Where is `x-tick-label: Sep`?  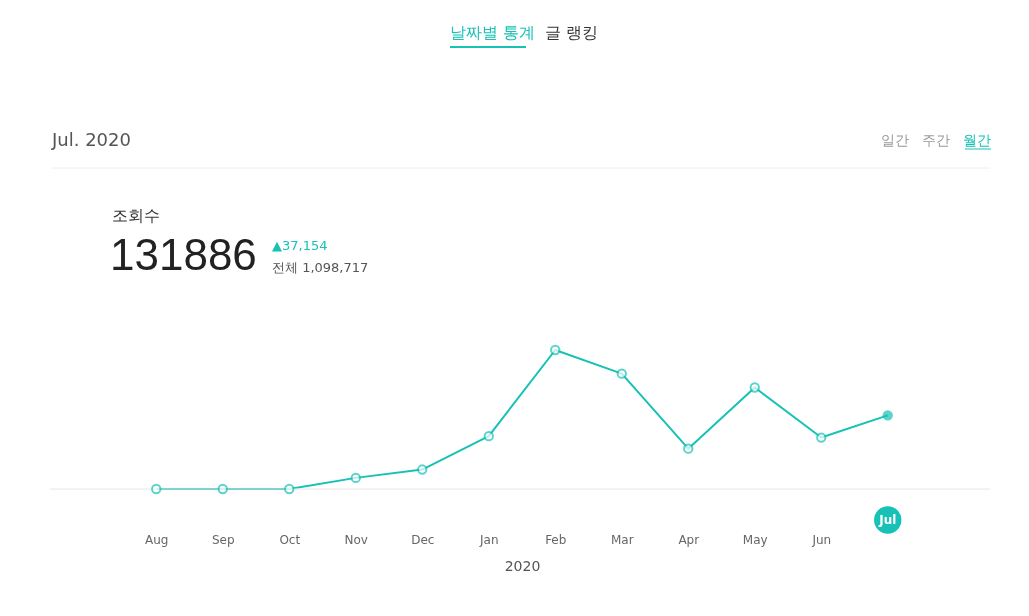 x-tick-label: Sep is located at coordinates (223, 539).